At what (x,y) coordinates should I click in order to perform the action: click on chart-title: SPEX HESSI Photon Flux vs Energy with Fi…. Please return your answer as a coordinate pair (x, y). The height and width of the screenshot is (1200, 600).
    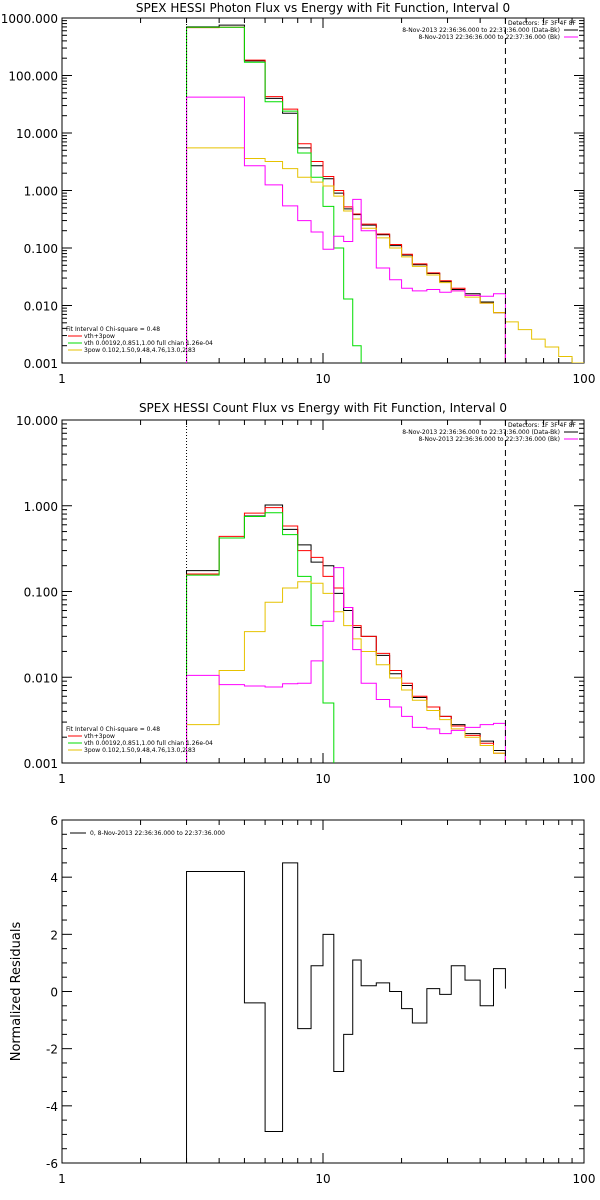
    Looking at the image, I should click on (323, 8).